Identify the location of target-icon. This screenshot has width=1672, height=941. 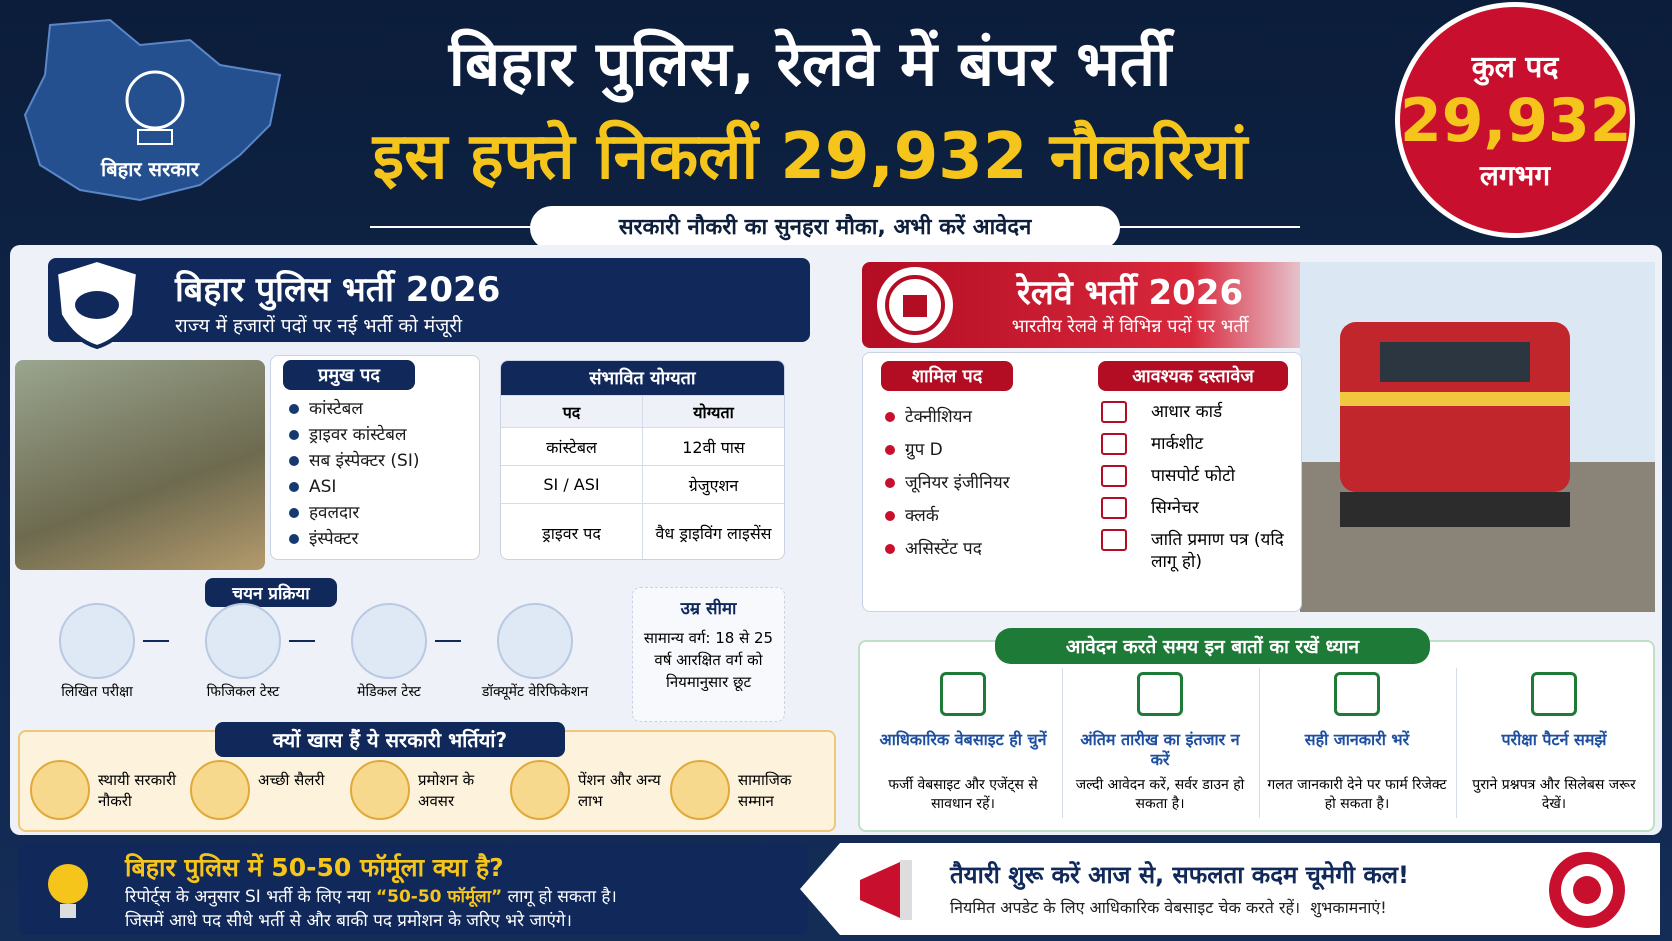
(1587, 890).